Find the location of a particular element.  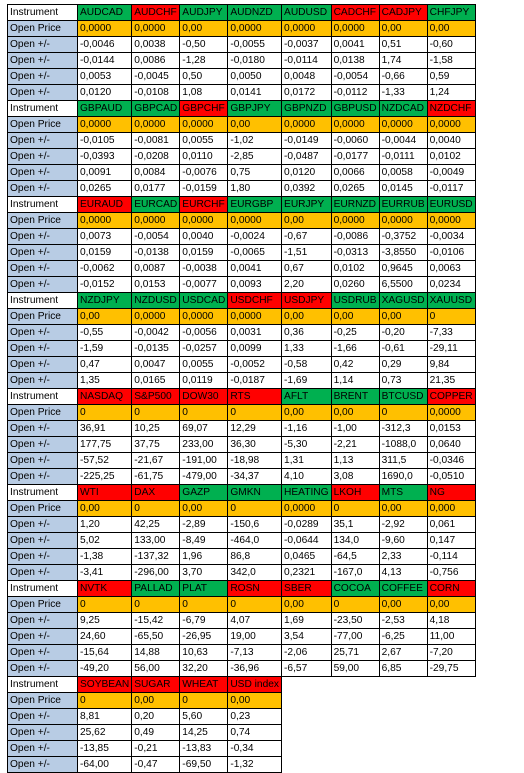

open-change-cell: -77,00 is located at coordinates (355, 636).